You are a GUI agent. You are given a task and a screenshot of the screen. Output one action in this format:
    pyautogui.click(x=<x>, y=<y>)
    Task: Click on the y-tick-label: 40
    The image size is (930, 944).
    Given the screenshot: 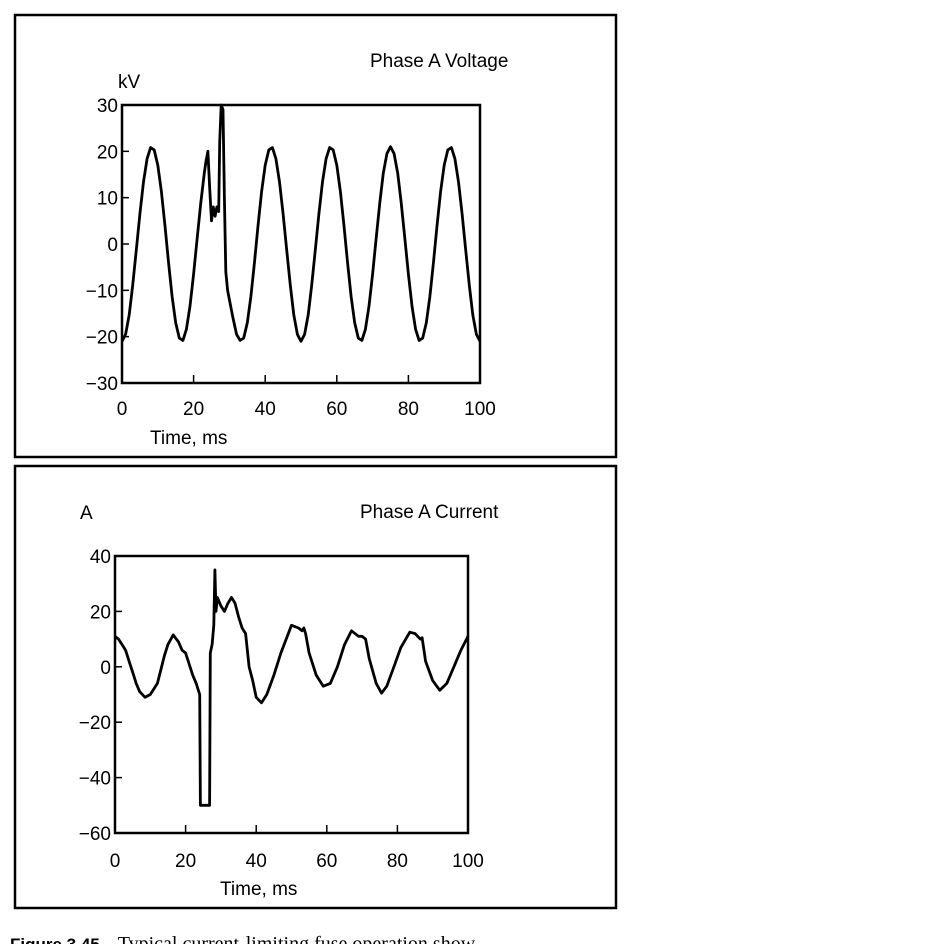 What is the action you would take?
    pyautogui.click(x=100, y=557)
    